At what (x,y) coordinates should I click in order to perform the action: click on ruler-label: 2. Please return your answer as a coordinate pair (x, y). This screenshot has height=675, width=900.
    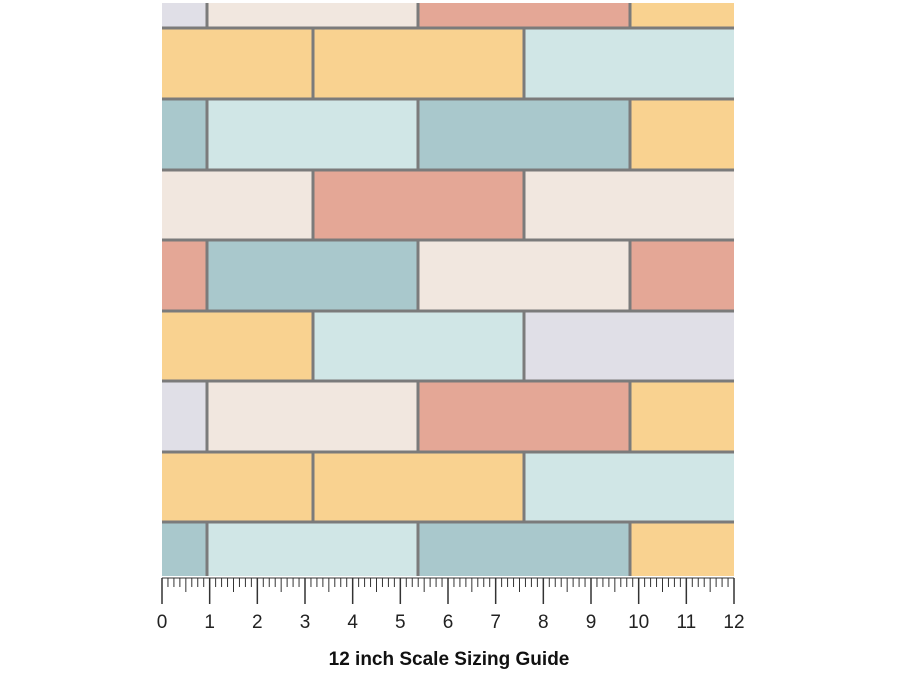
    Looking at the image, I should click on (257, 622).